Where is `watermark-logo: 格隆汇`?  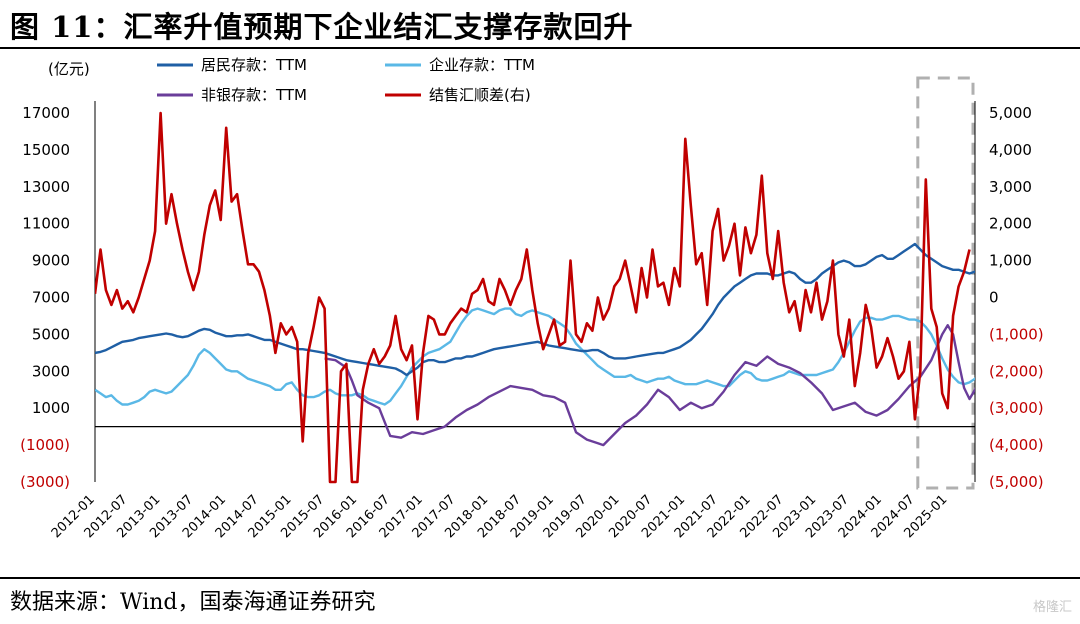
watermark-logo: 格隆汇 is located at coordinates (1052, 607).